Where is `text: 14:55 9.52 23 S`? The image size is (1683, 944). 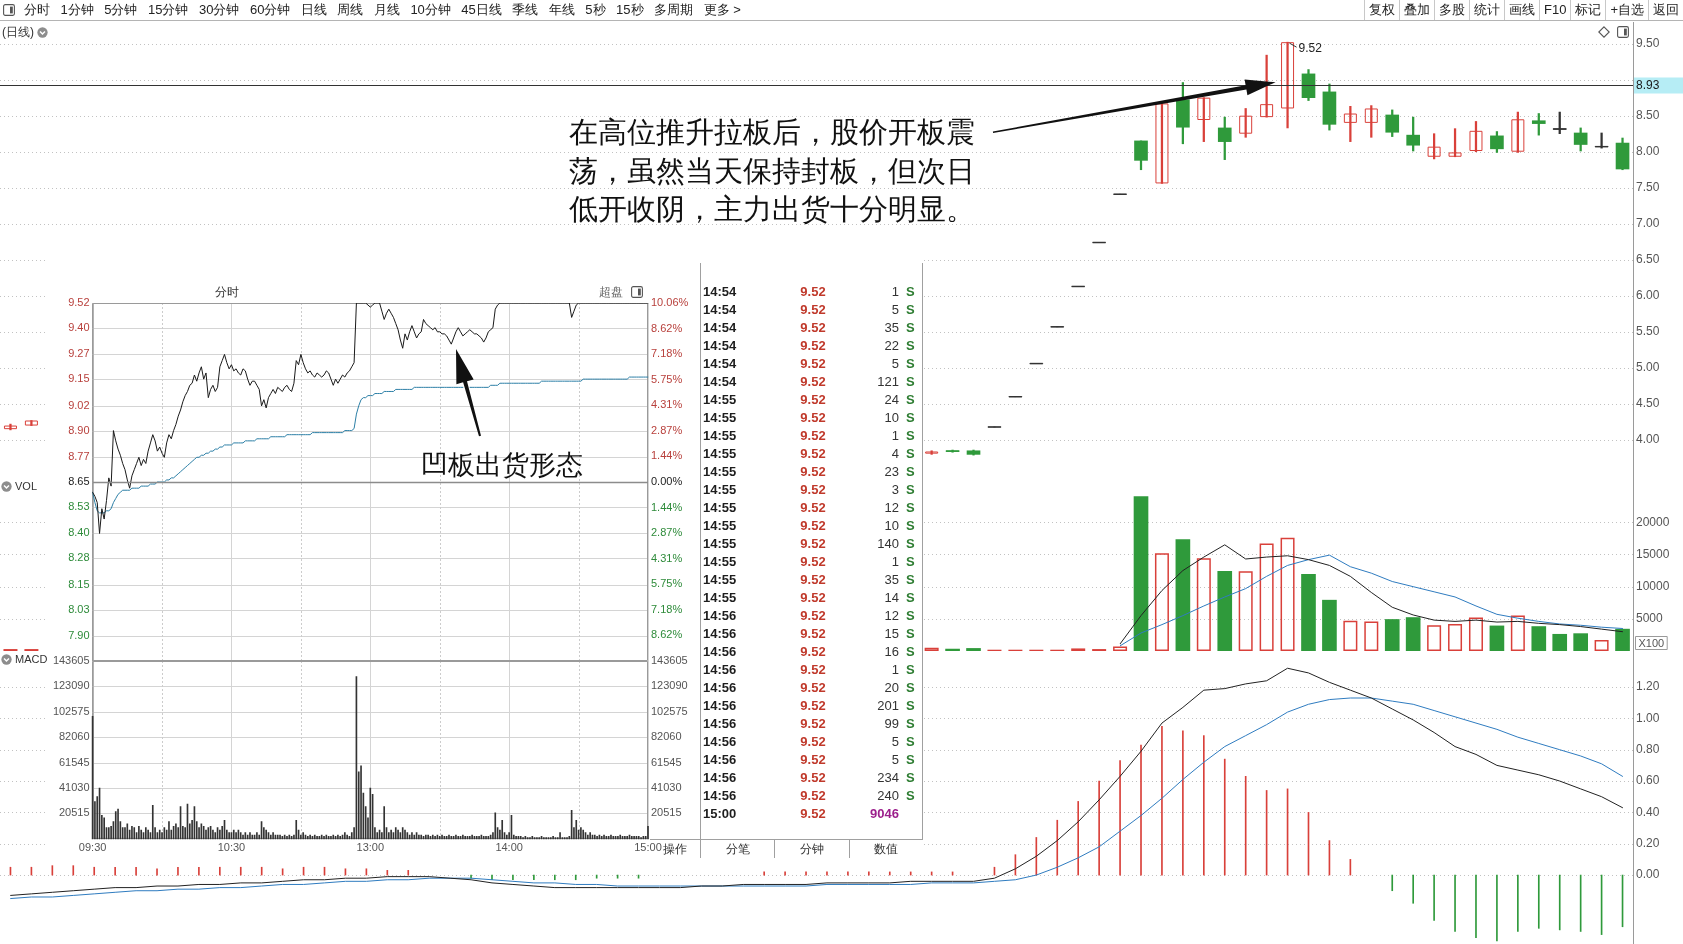 text: 14:55 9.52 23 S is located at coordinates (809, 471).